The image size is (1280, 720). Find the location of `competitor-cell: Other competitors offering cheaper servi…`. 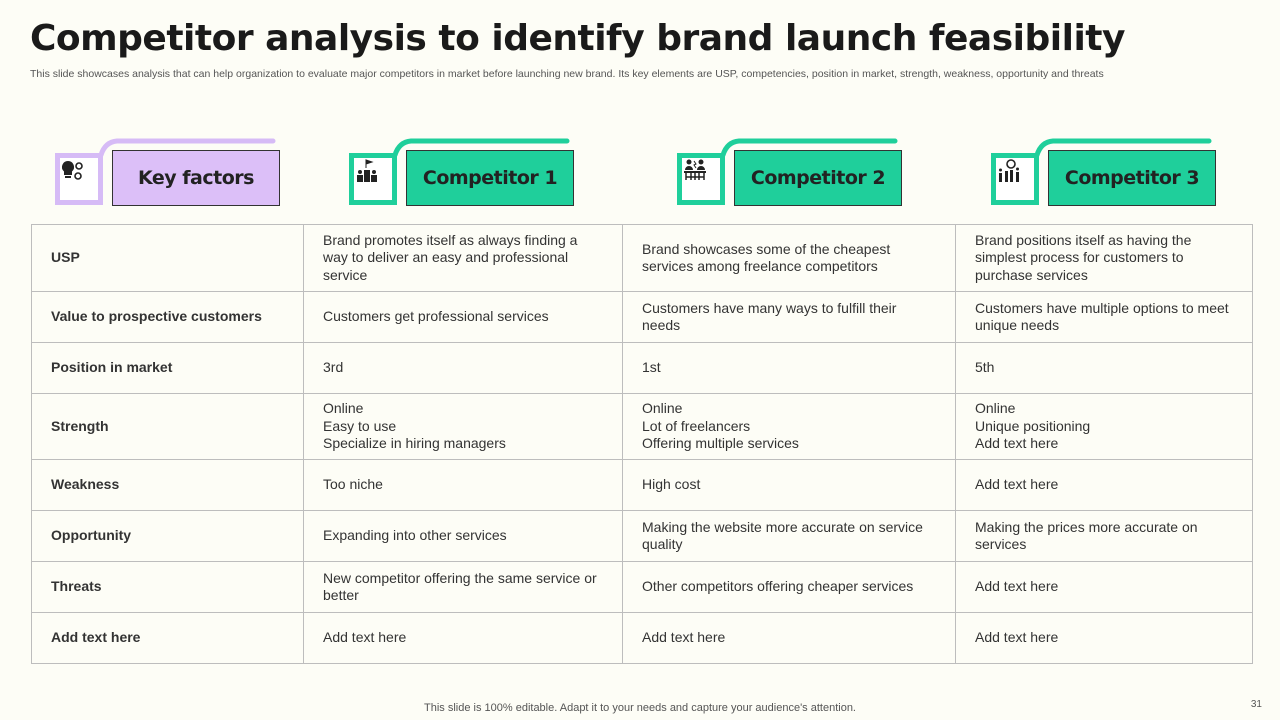

competitor-cell: Other competitors offering cheaper servi… is located at coordinates (789, 587).